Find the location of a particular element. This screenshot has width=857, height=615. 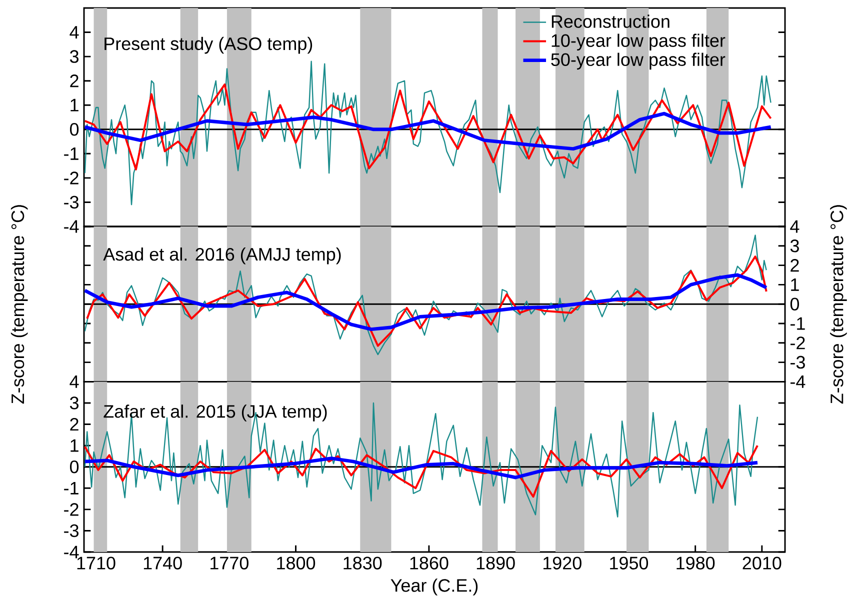

x-tick-label: 1800 is located at coordinates (296, 563).